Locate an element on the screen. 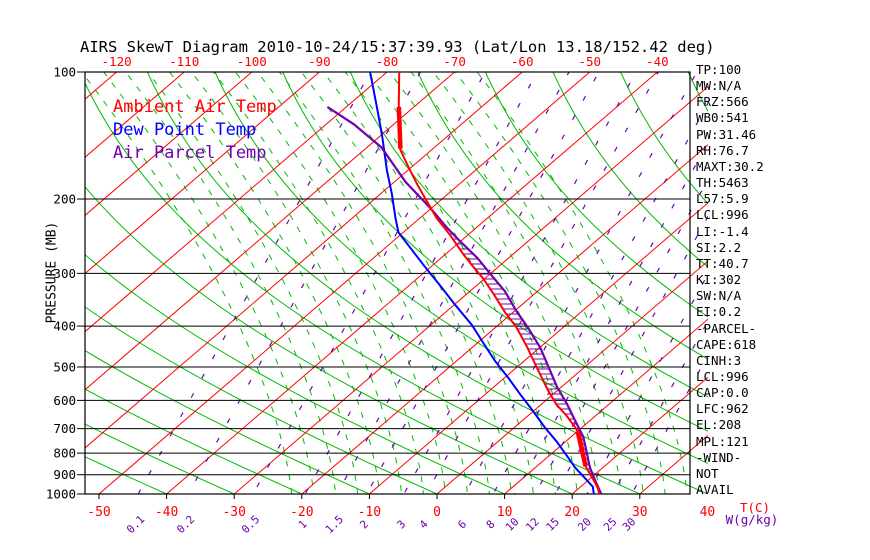 The image size is (870, 560). svg-text: 800 is located at coordinates (64, 453).